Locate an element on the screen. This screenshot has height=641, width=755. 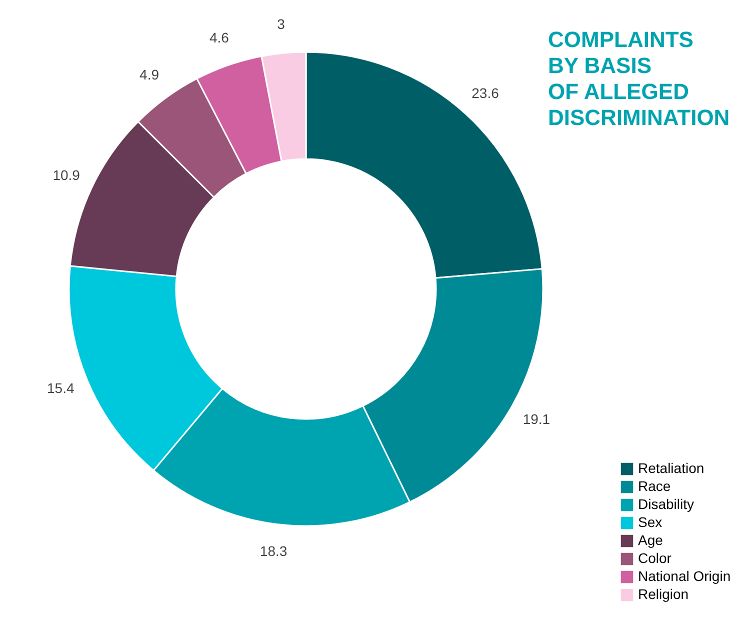
data-label: 19.1 is located at coordinates (536, 418).